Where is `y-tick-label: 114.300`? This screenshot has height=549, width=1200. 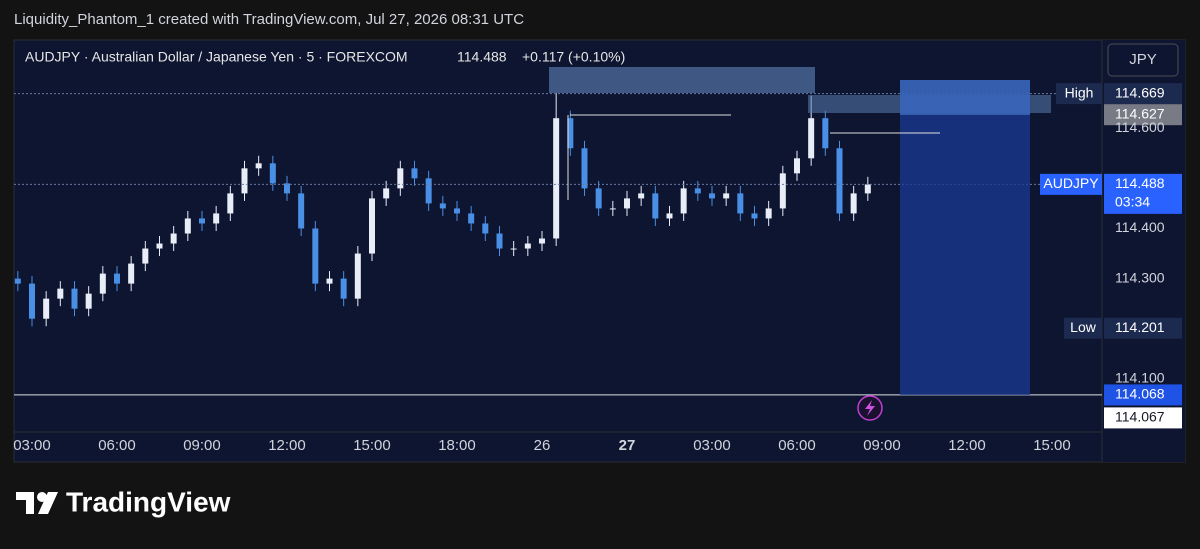 y-tick-label: 114.300 is located at coordinates (1140, 277).